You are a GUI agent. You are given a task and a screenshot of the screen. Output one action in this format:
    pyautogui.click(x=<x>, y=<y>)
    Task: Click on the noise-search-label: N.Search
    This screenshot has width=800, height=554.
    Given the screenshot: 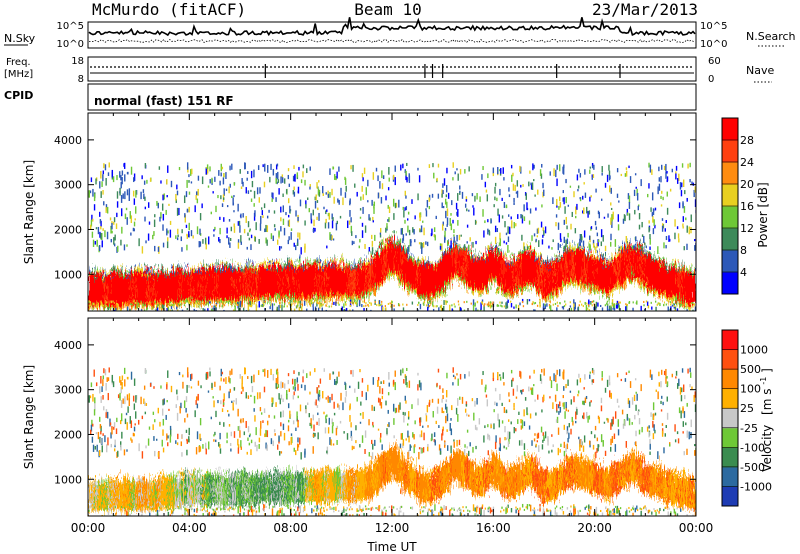 What is the action you would take?
    pyautogui.click(x=771, y=36)
    